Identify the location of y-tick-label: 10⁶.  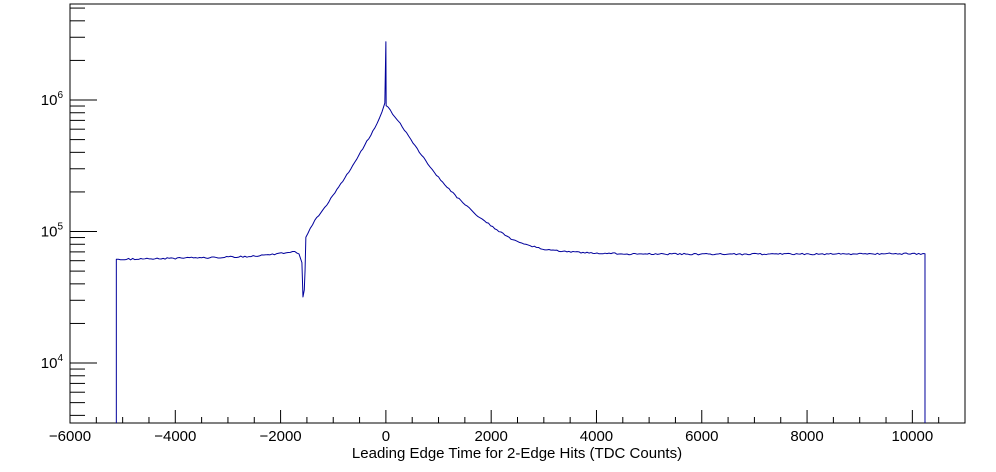
(52, 99).